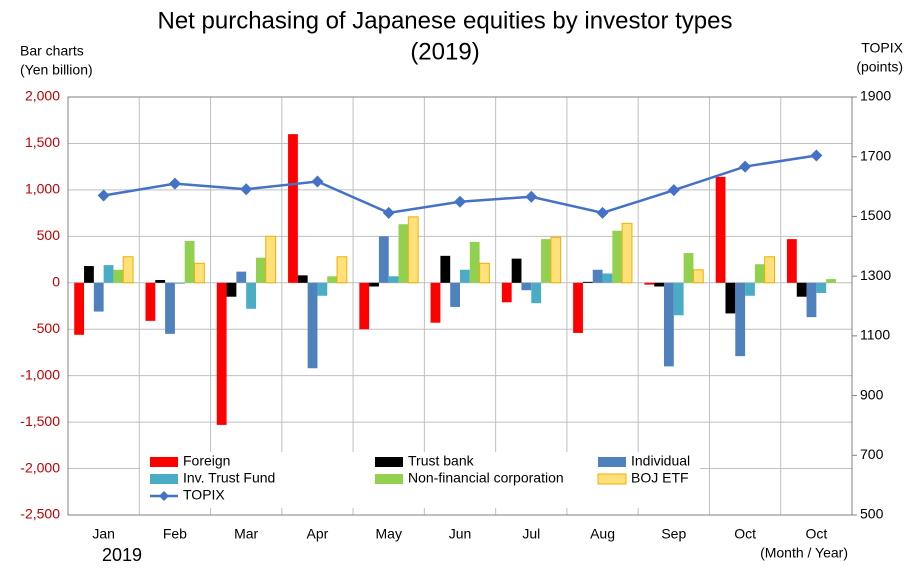 The width and height of the screenshot is (905, 568). Describe the element at coordinates (229, 478) in the screenshot. I see `legend-label: Inv. Trust Fund` at that location.